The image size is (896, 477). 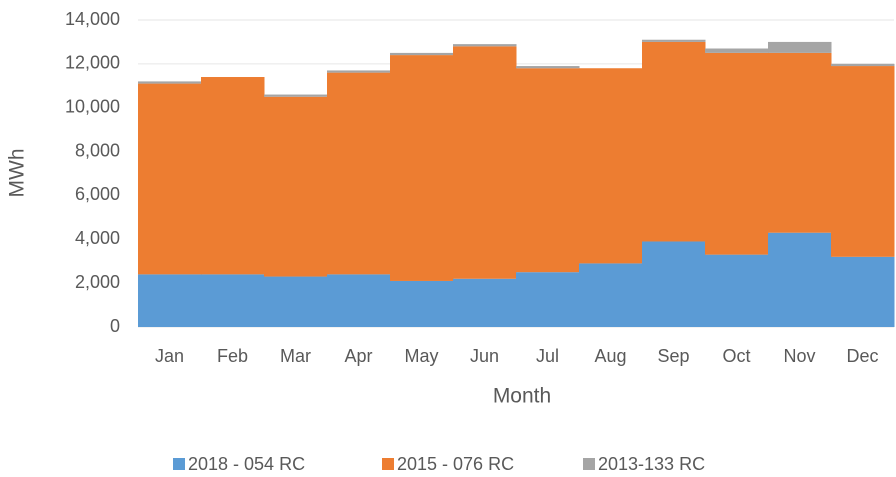 I want to click on y-tick-label: 10,000, so click(x=92, y=106).